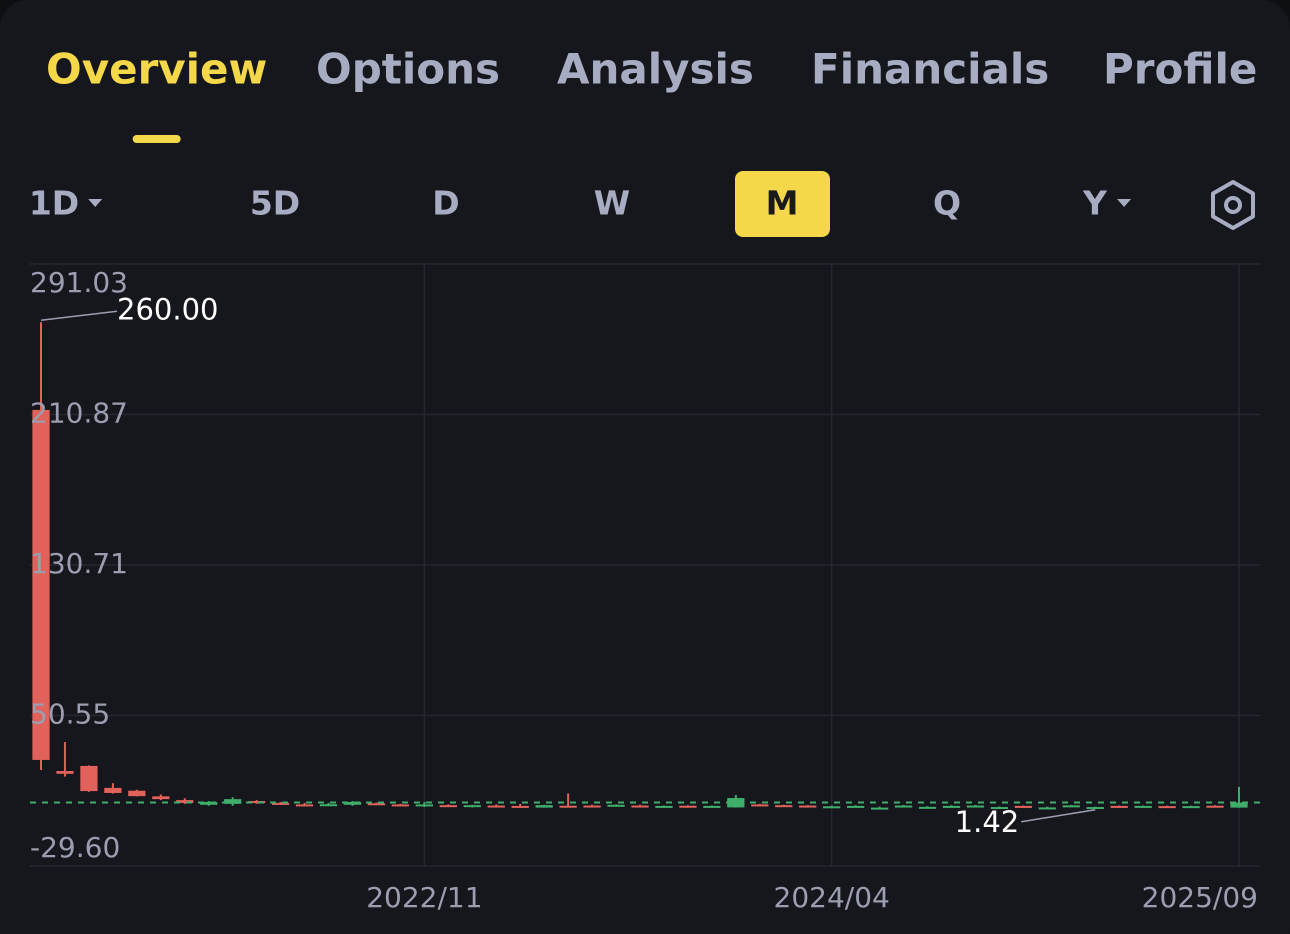  I want to click on low-annotation: 1.42, so click(987, 822).